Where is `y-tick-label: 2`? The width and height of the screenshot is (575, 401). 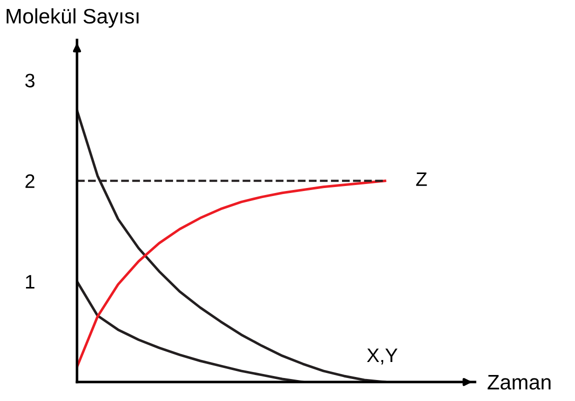
y-tick-label: 2 is located at coordinates (30, 181).